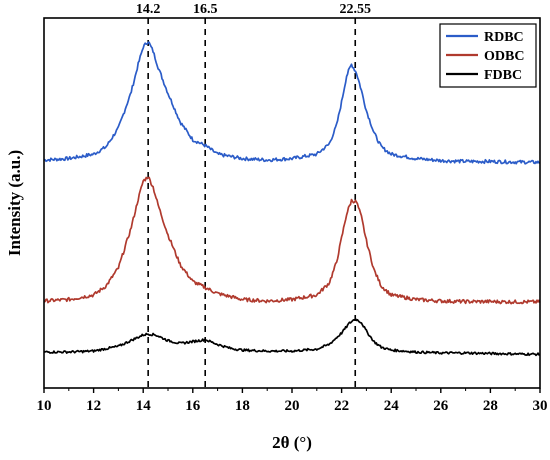 This screenshot has width=550, height=460. I want to click on x-tick-label: 12, so click(93, 406).